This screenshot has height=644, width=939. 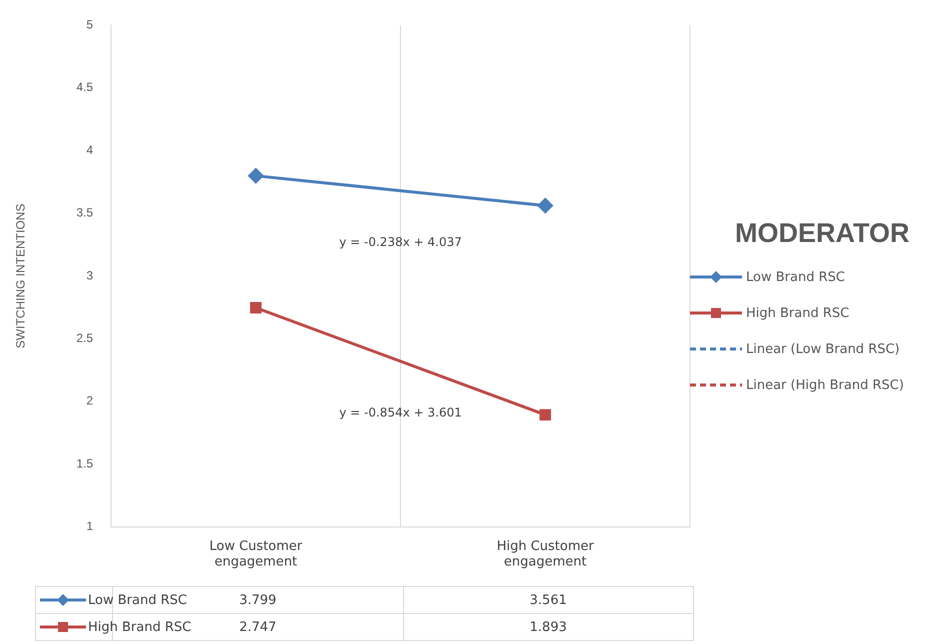 I want to click on legend-label: High Brand RSC, so click(x=798, y=313).